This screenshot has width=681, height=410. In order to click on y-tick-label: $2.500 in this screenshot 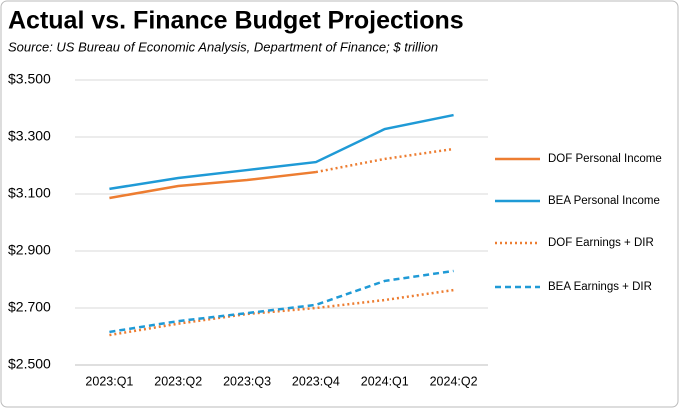, I will do `click(29, 364)`.